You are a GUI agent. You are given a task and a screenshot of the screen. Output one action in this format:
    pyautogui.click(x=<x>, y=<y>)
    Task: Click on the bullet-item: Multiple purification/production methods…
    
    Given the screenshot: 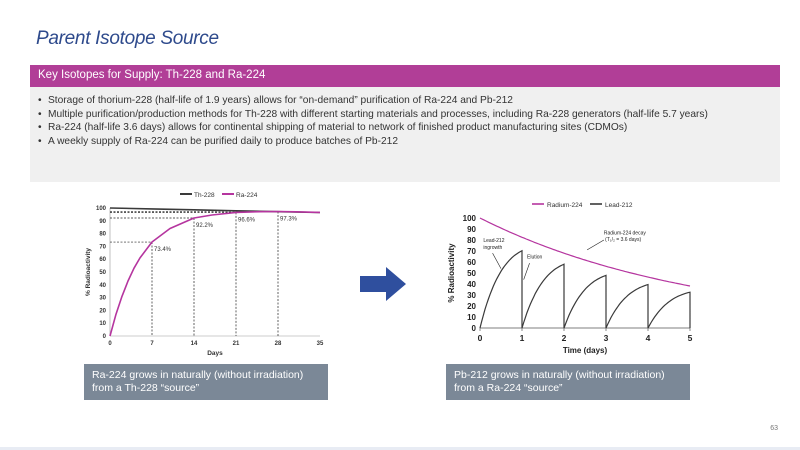 What is the action you would take?
    pyautogui.click(x=402, y=115)
    